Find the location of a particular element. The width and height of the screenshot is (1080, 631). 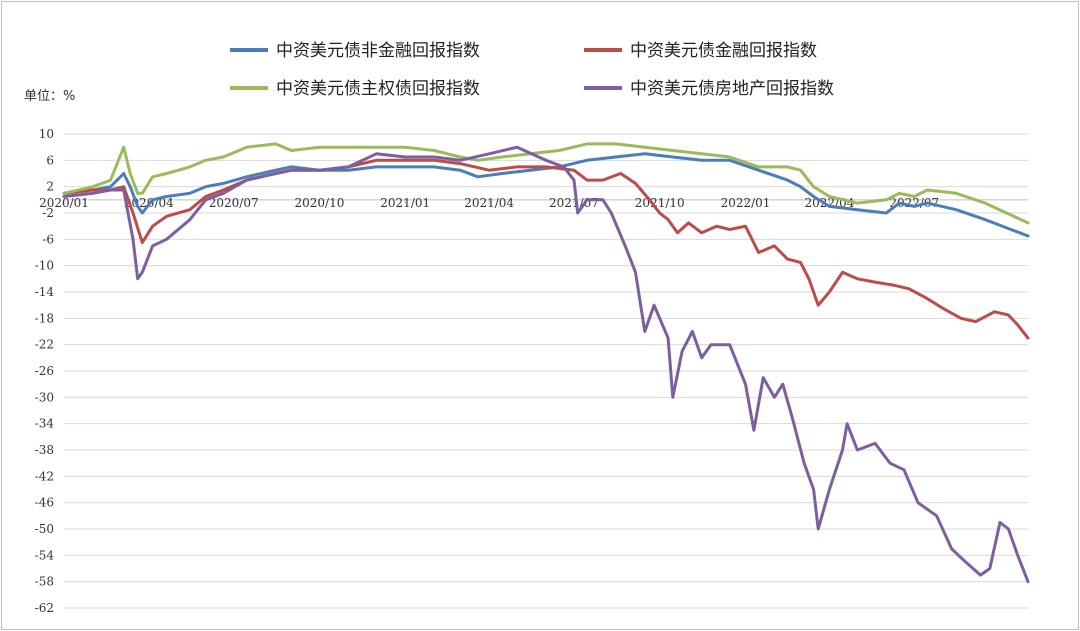

legend-label-4: 中资美元债房地产回报指数 is located at coordinates (732, 89).